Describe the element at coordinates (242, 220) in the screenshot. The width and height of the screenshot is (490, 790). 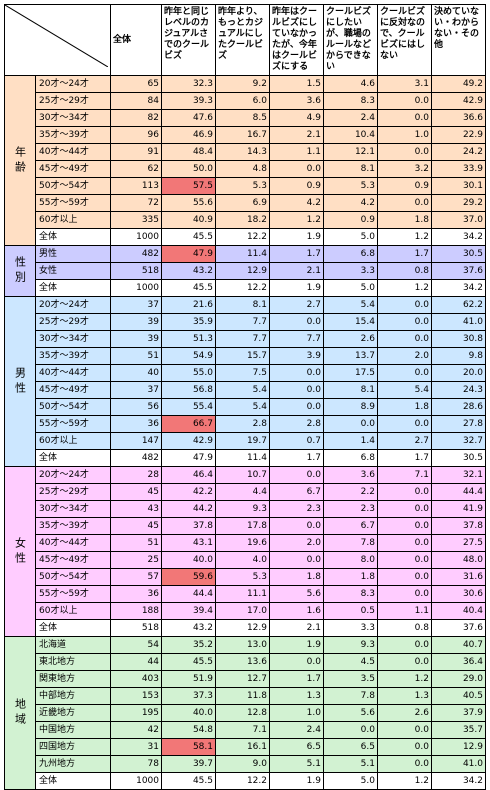
I see `cell-value: 18.2` at that location.